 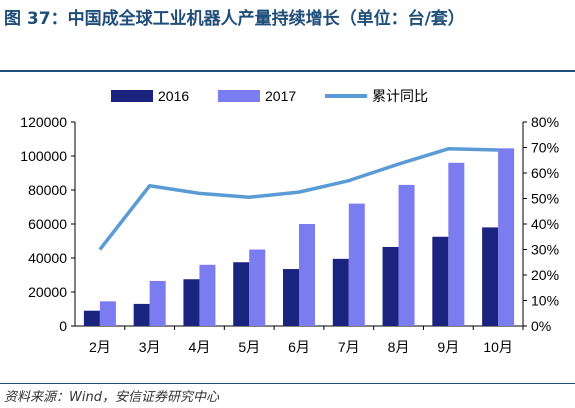 What do you see at coordinates (173, 96) in the screenshot?
I see `legend-label-2016: 2016` at bounding box center [173, 96].